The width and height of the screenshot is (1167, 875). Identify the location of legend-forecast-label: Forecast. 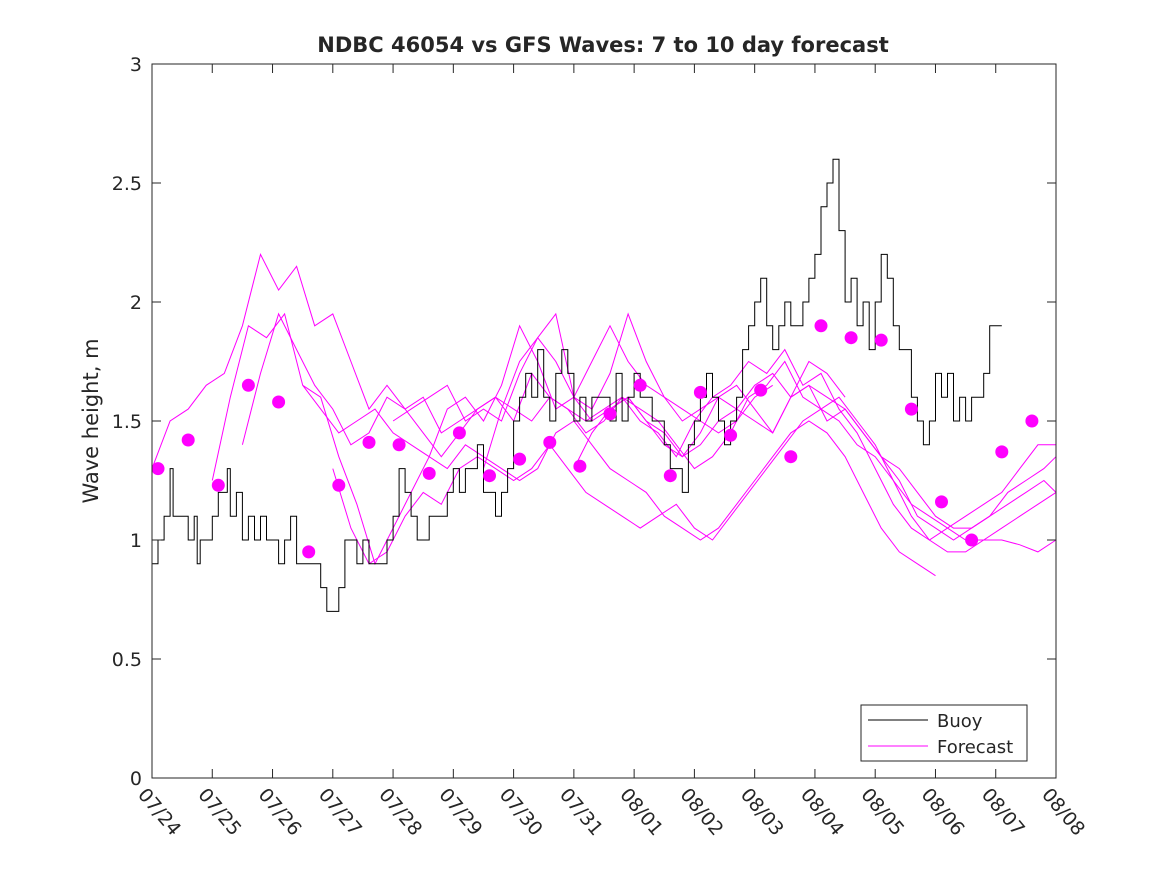
(975, 747).